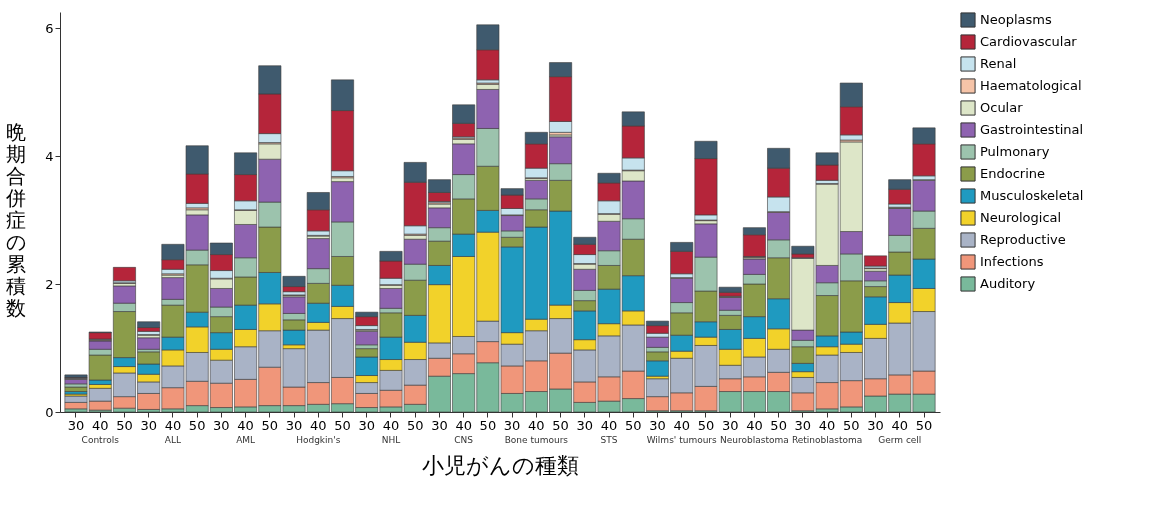 This screenshot has width=1169, height=512. I want to click on x-axis-title: 小児がんの種類, so click(500, 465).